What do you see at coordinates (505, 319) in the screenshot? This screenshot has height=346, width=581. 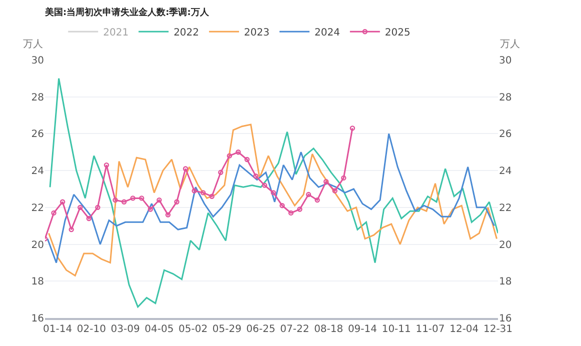 I see `y2-tick-label: 16` at bounding box center [505, 319].